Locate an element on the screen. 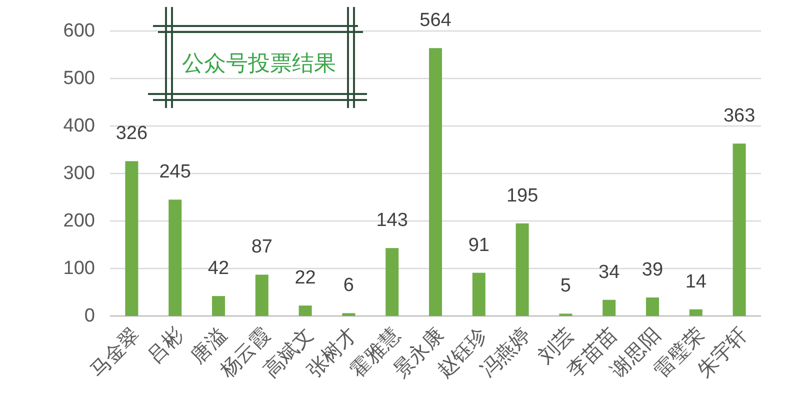  y-tick-label: 600 is located at coordinates (79, 31).